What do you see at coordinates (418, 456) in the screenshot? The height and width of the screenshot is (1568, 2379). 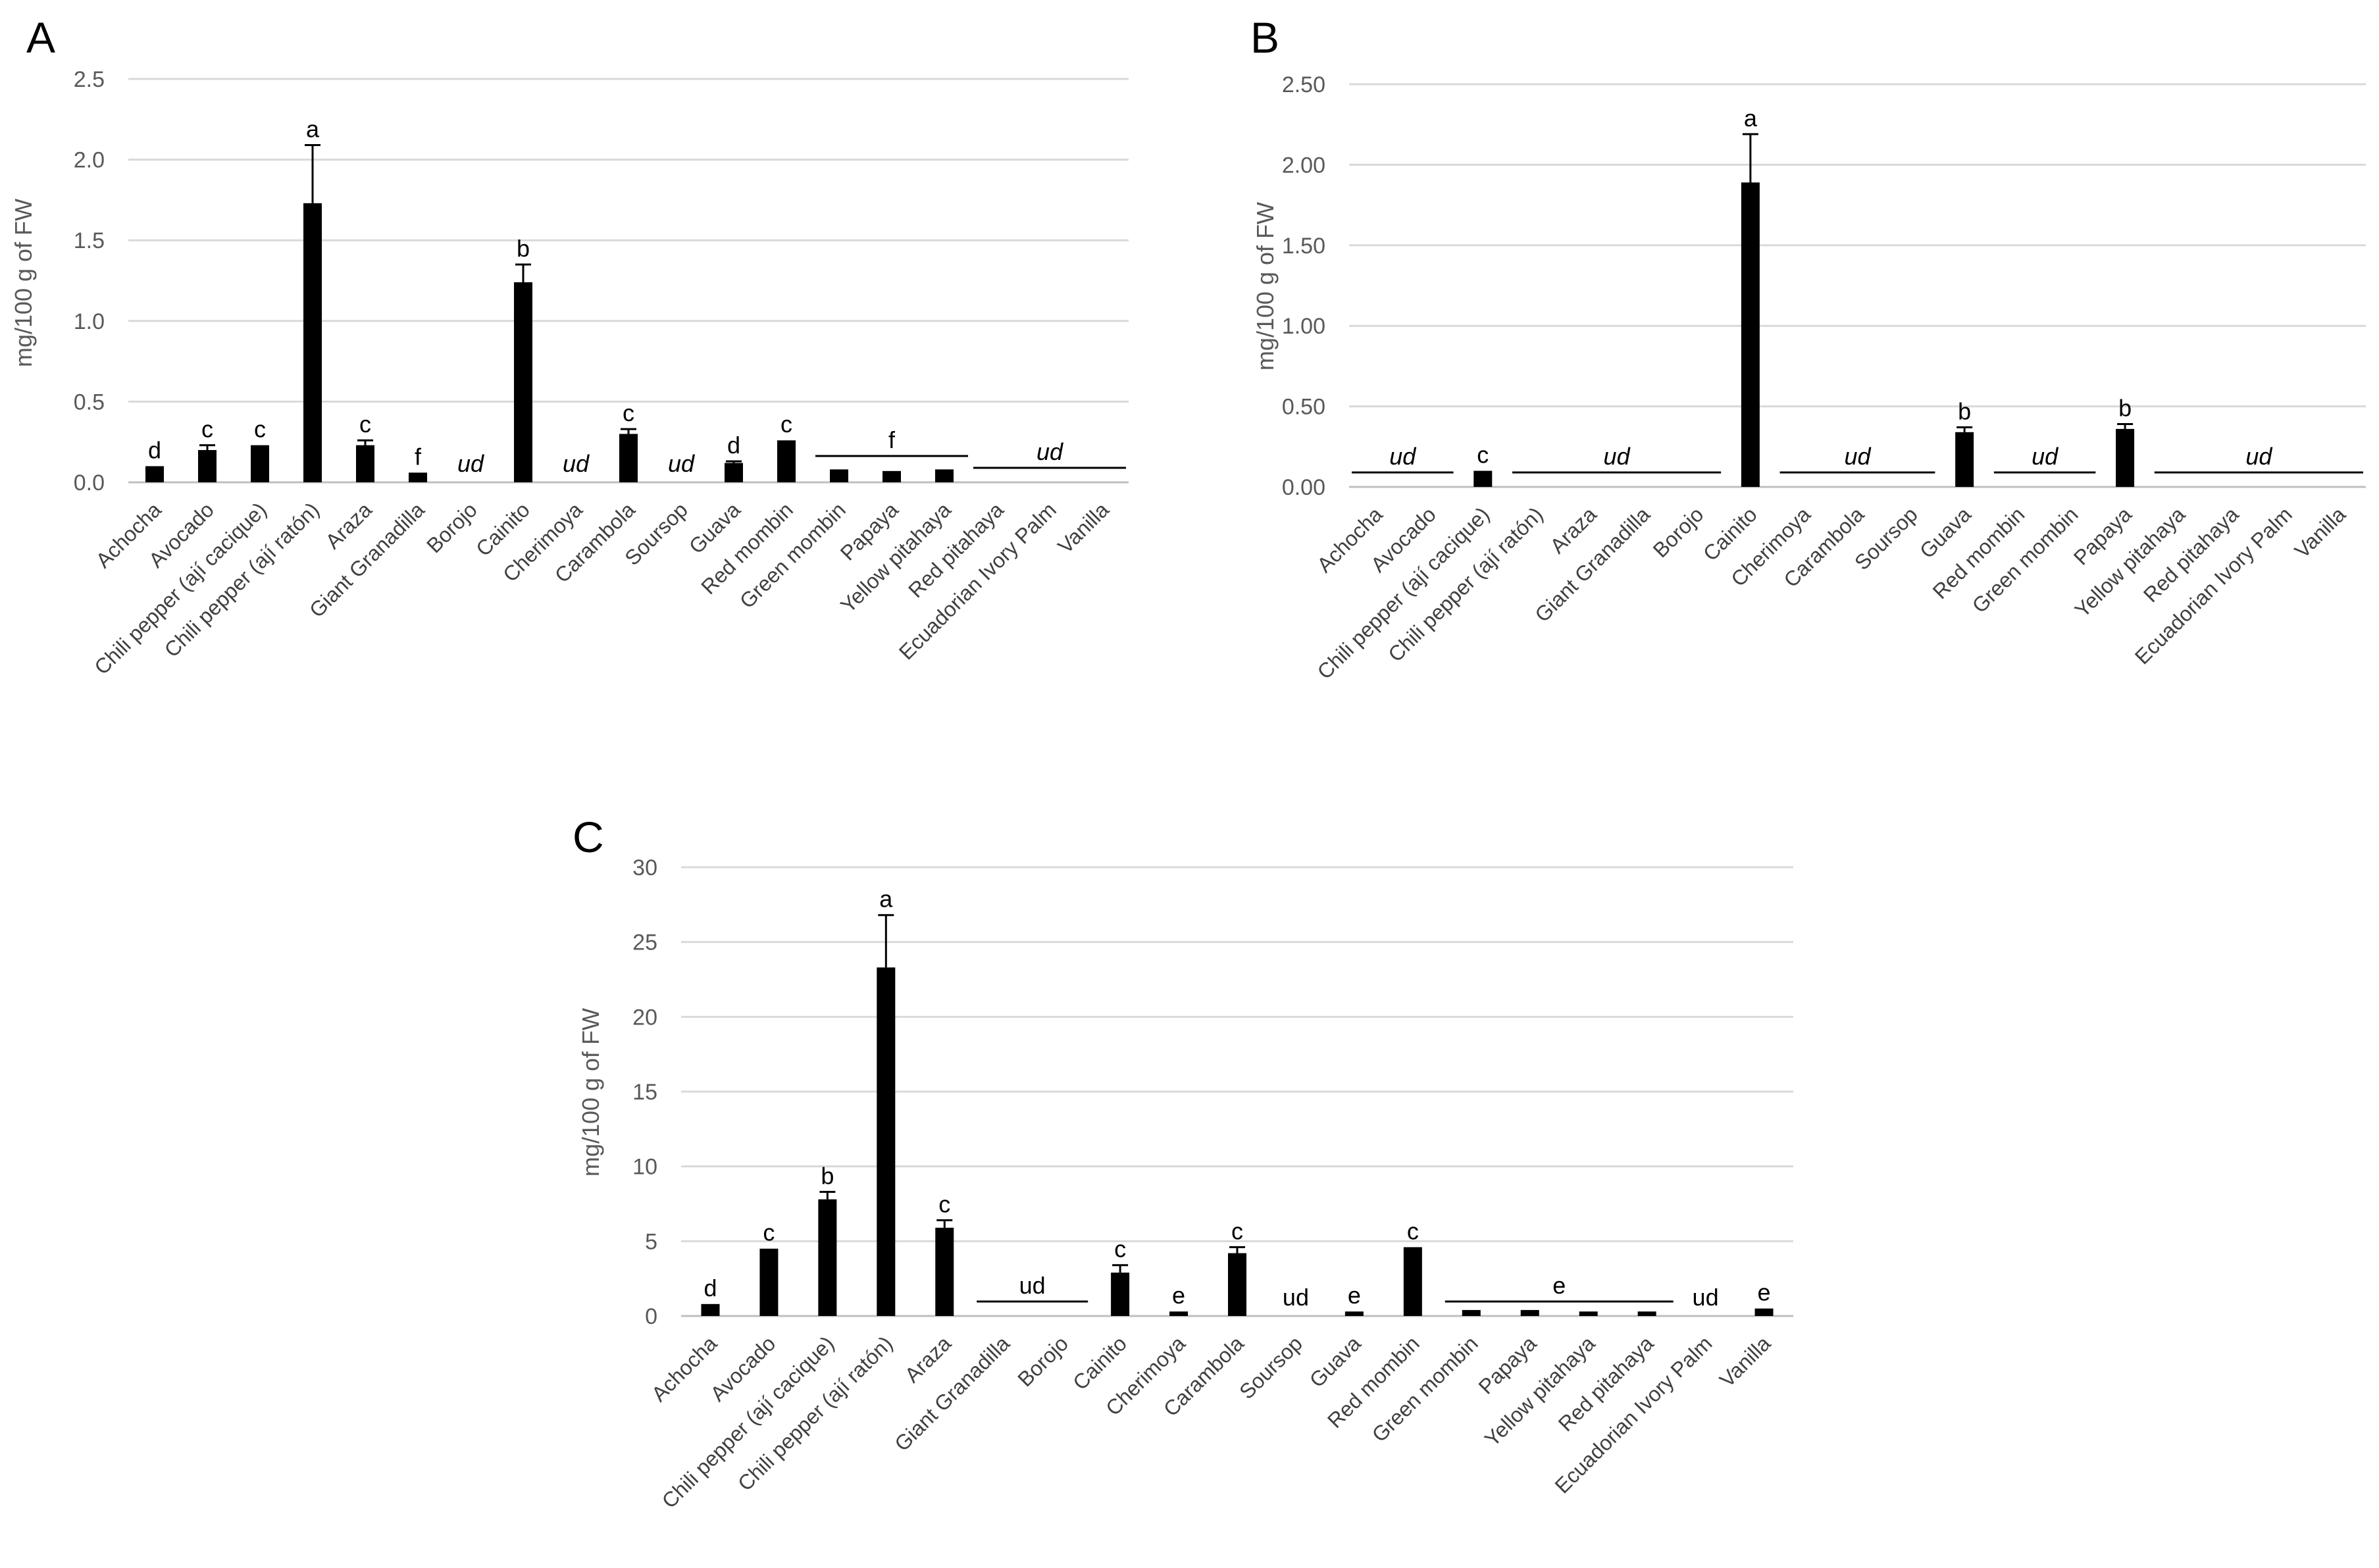 I see `significance-label: f` at bounding box center [418, 456].